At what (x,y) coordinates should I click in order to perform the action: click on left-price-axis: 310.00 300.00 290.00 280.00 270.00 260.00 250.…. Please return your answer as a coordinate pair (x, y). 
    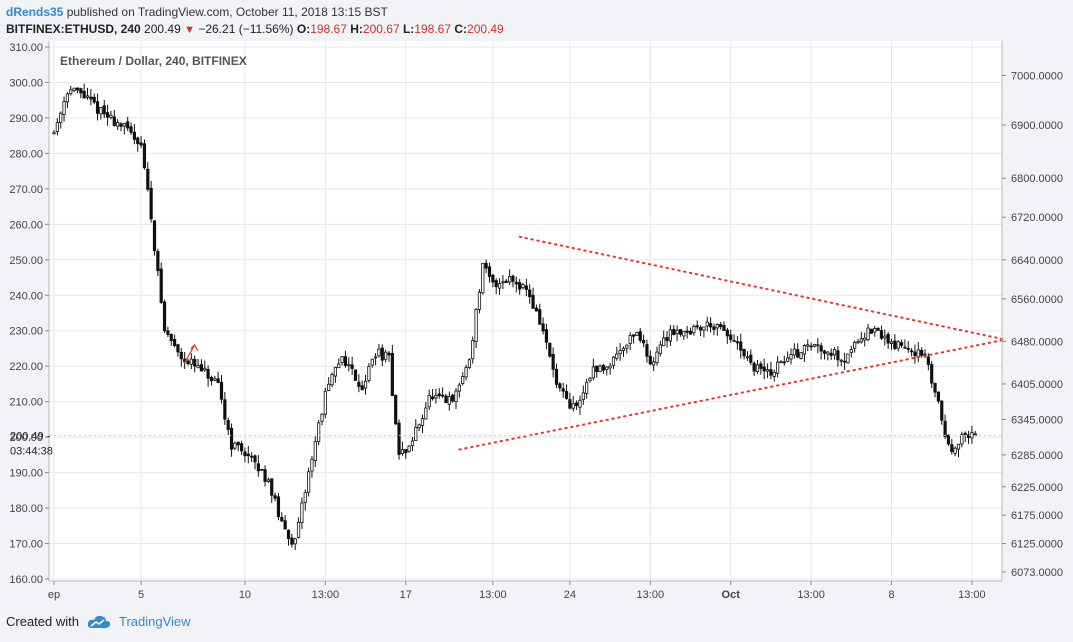
    Looking at the image, I should click on (29, 314).